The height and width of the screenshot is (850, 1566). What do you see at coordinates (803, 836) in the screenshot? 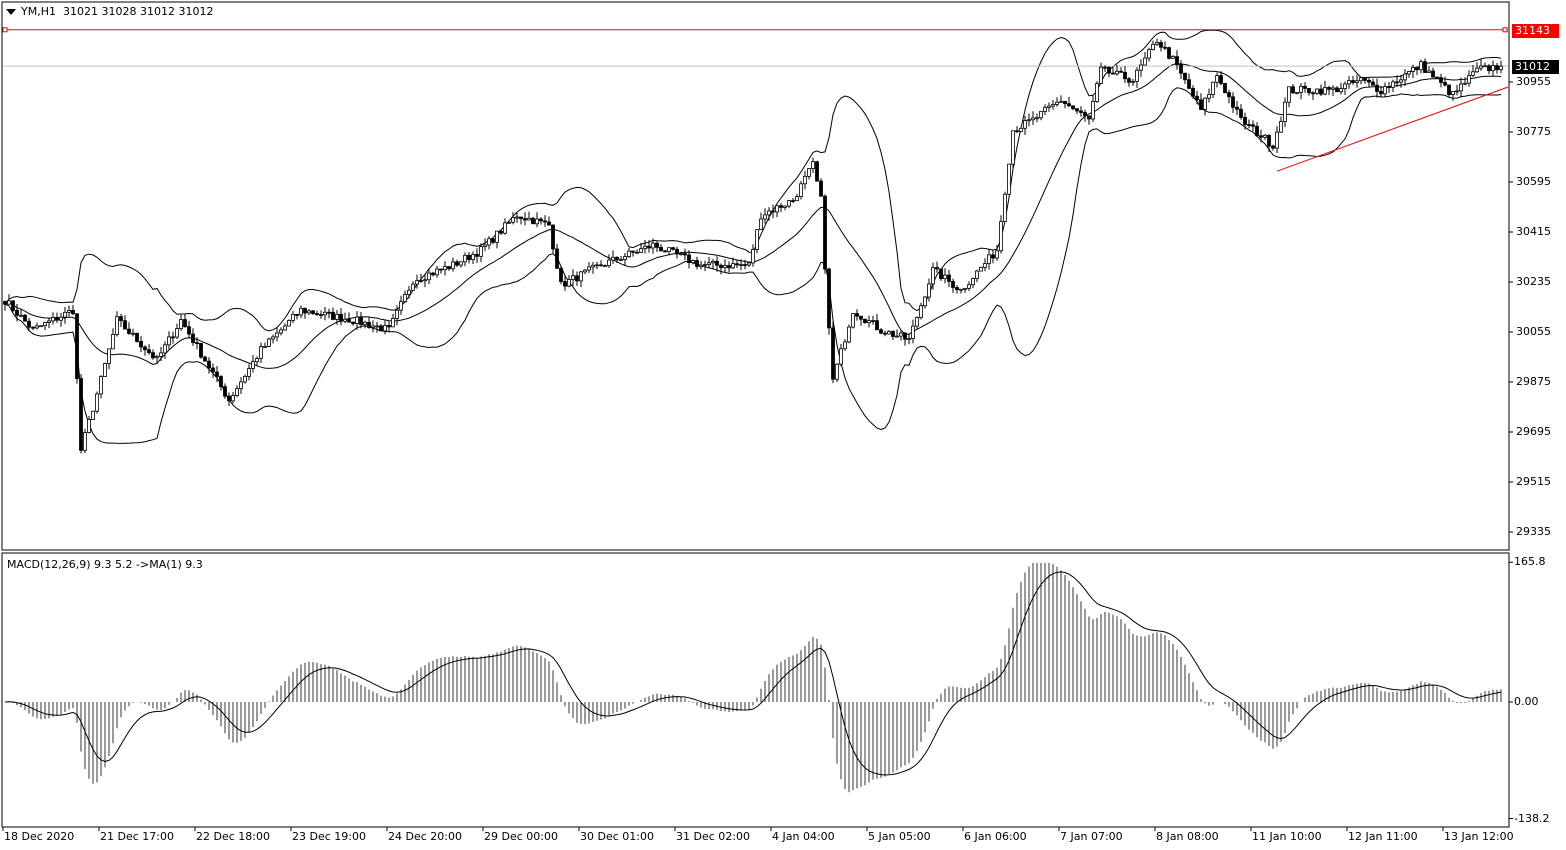
I see `x-tick-label: 4 Jan 04:00` at bounding box center [803, 836].